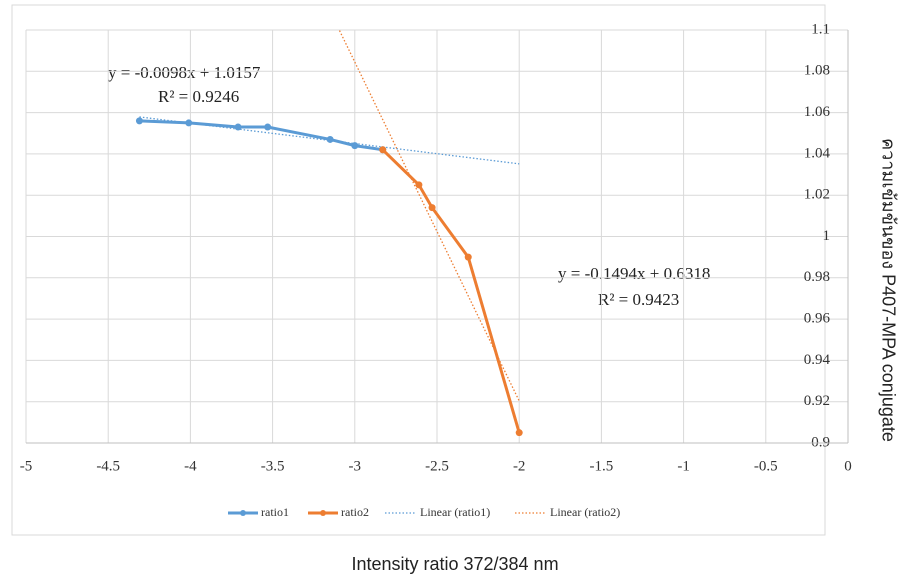  Describe the element at coordinates (848, 466) in the screenshot. I see `x-tick-label: 0` at that location.